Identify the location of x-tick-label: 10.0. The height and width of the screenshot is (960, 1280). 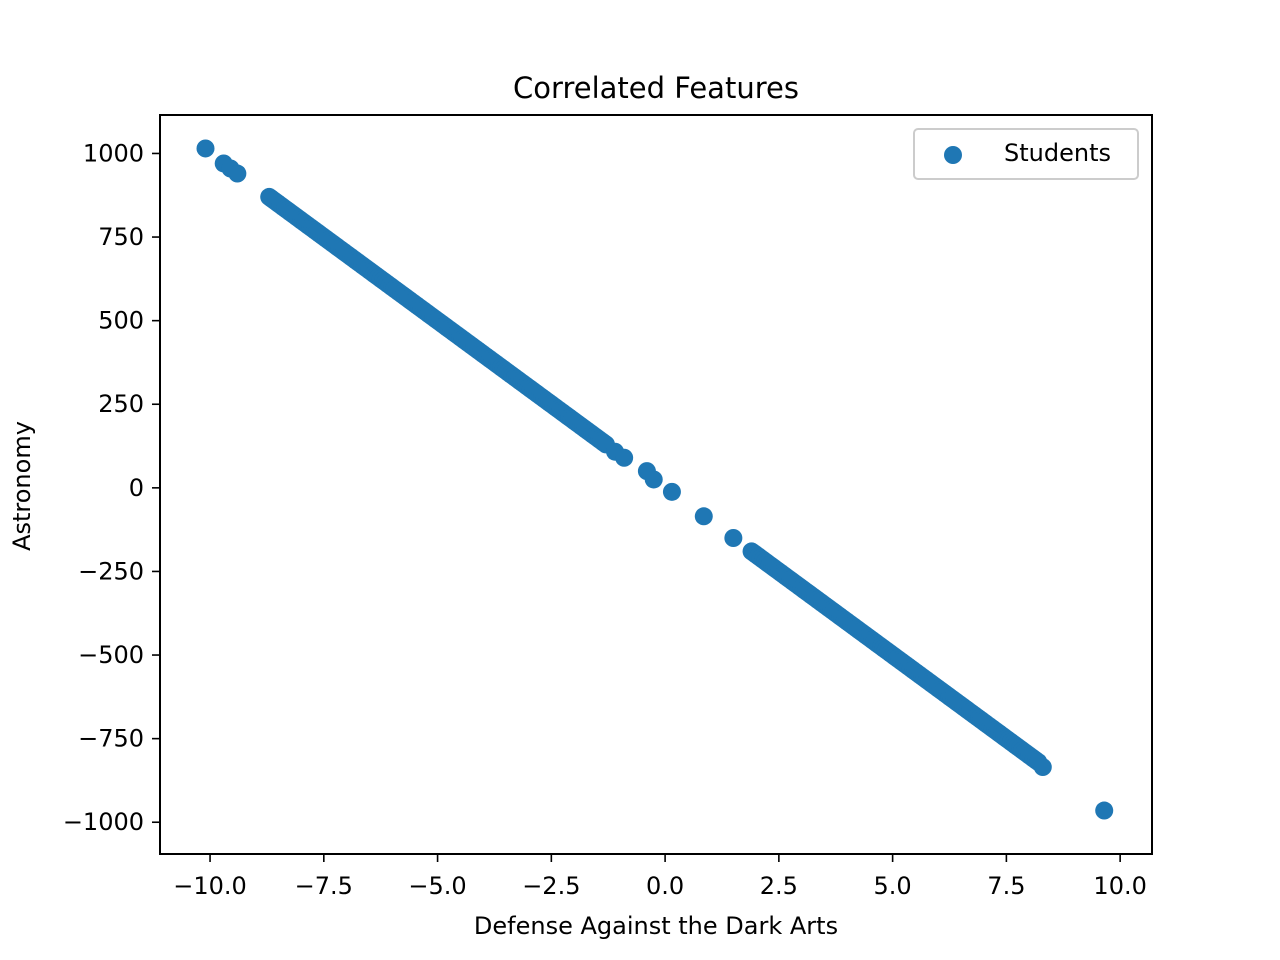
(1119, 886).